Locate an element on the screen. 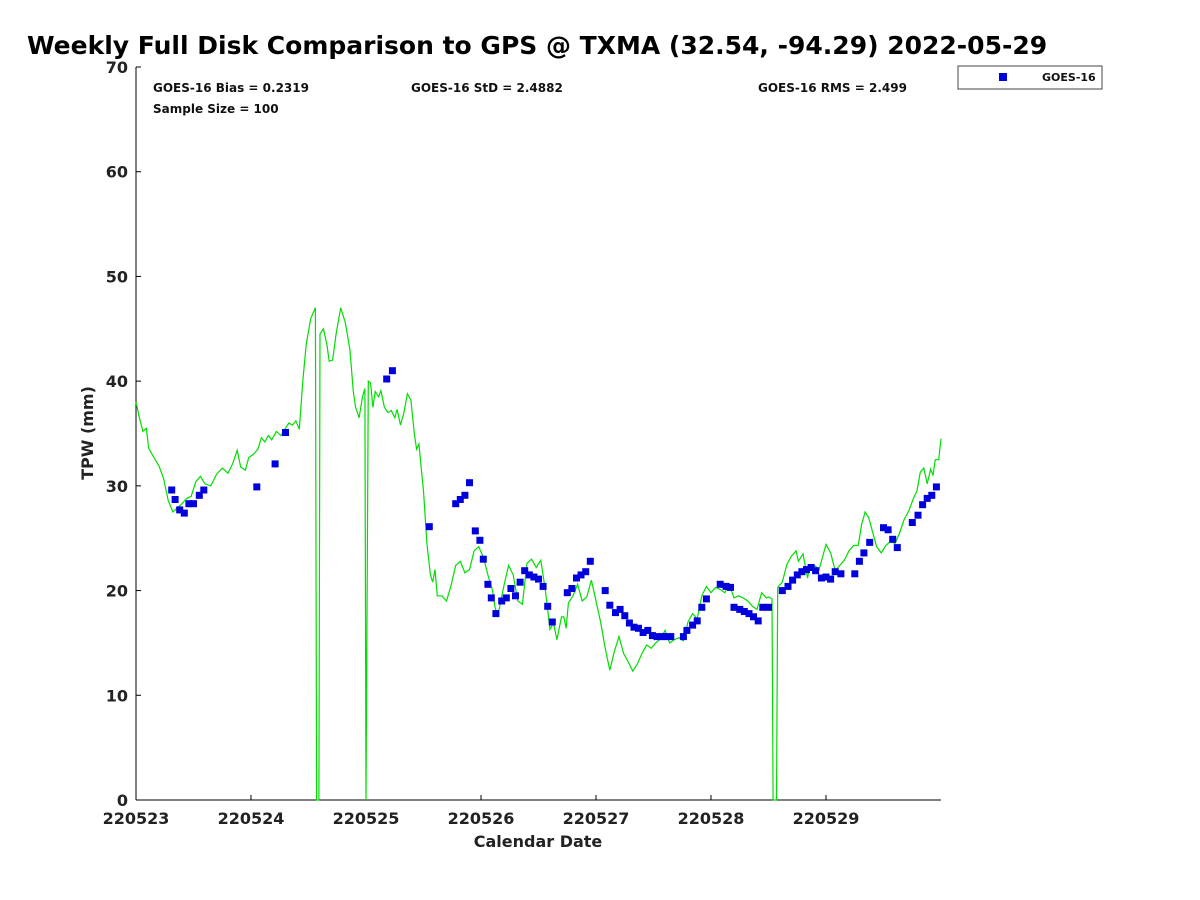  y-tick-label: 40 is located at coordinates (117, 381).